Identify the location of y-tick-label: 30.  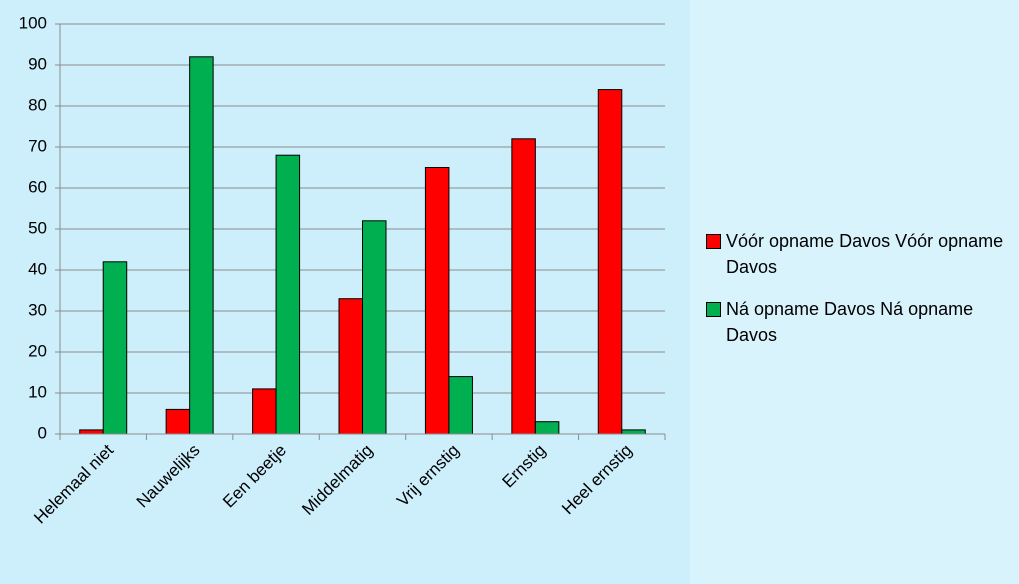
(37, 309).